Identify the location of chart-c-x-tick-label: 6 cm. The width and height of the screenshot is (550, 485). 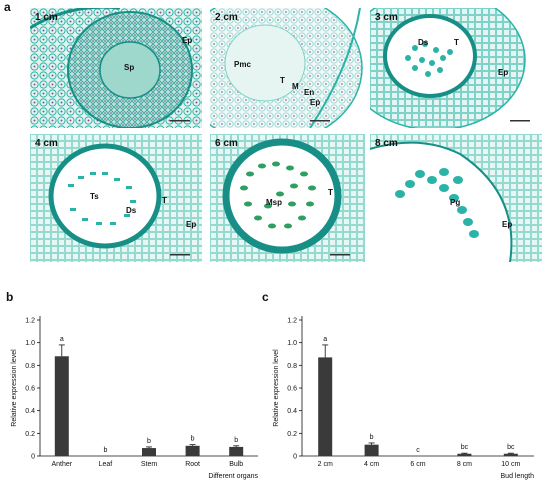
(417, 464).